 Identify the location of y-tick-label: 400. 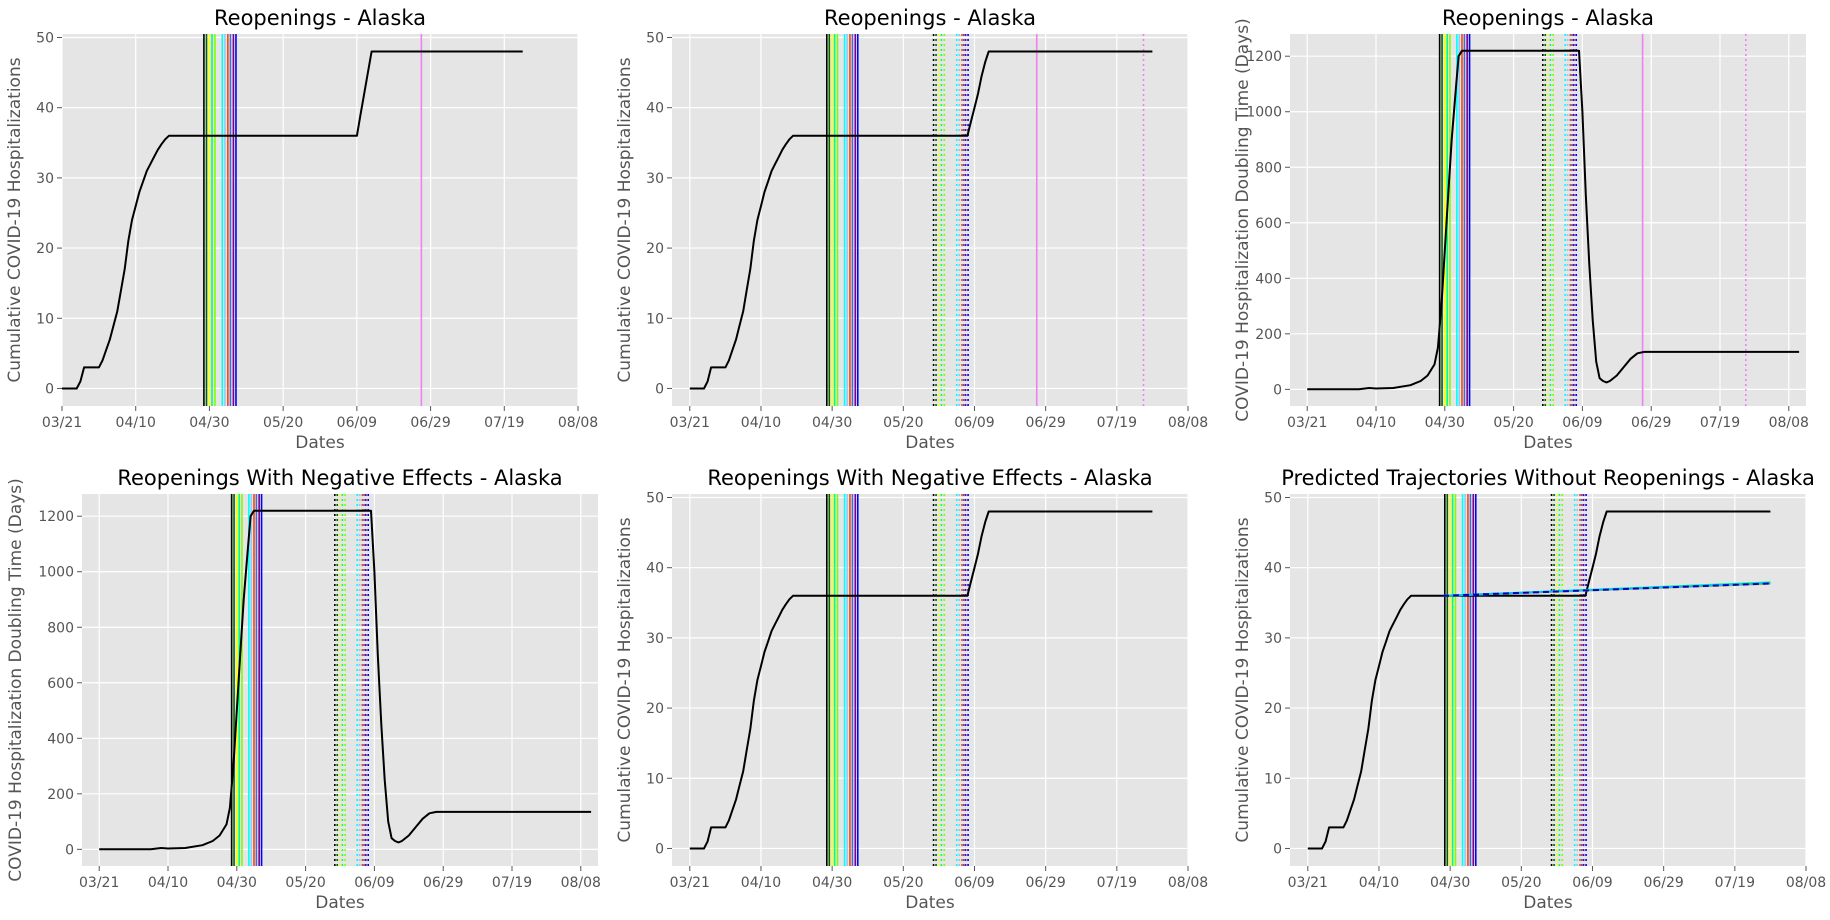
(1268, 279).